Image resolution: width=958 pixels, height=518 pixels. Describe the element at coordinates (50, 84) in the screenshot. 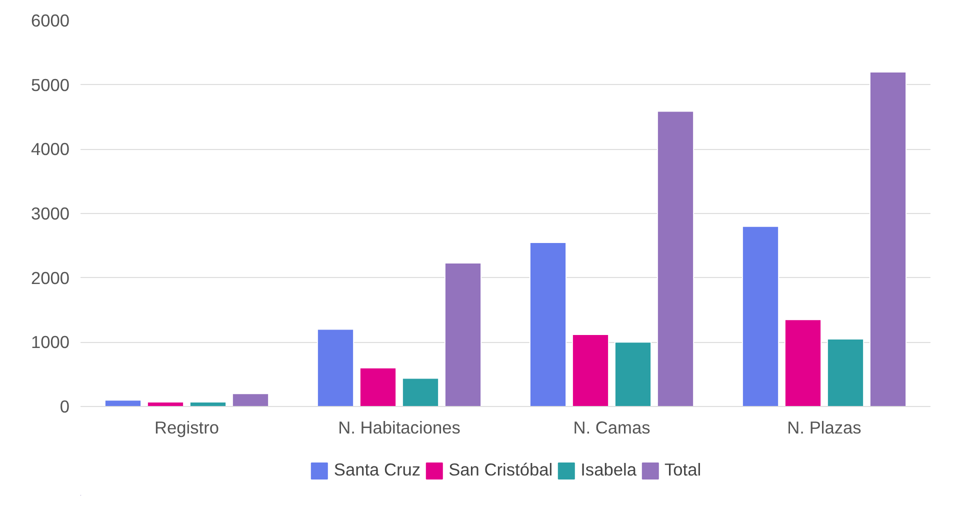

I see `y-tick-label: 5000` at that location.